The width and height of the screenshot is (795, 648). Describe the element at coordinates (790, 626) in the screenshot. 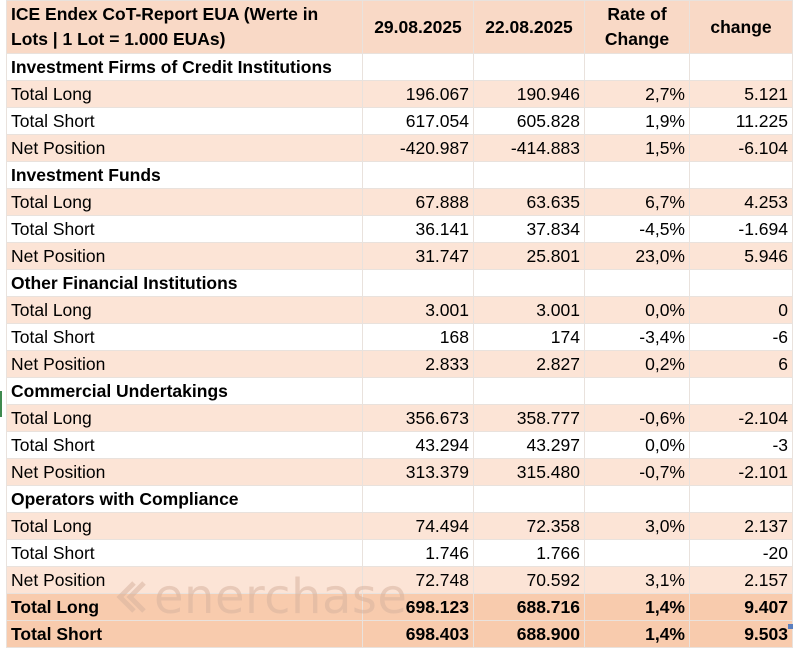

I see `fill-handle` at that location.